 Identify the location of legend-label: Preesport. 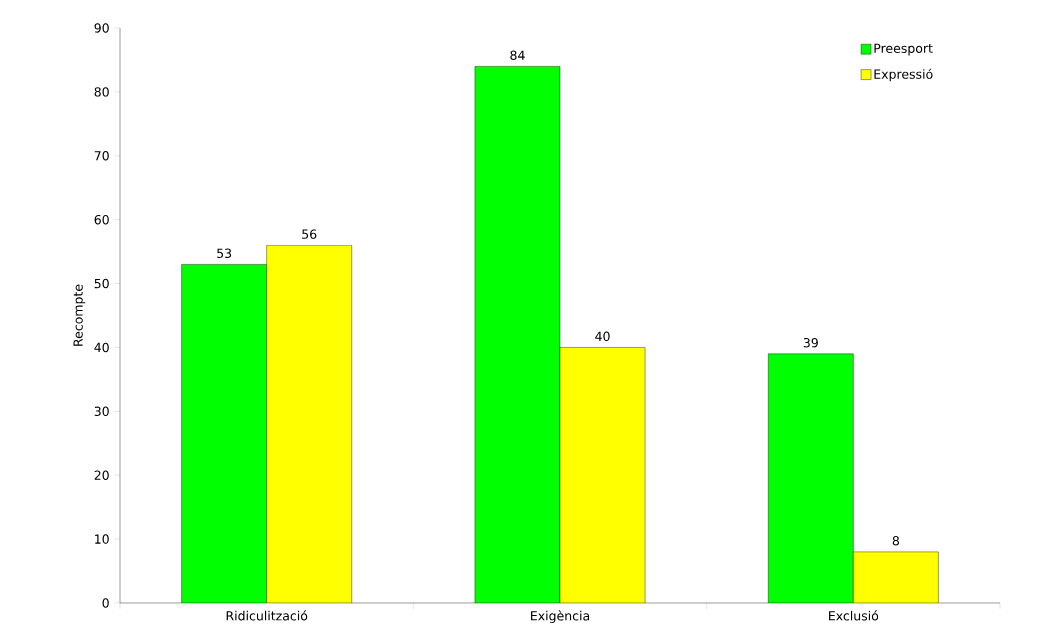
(903, 49).